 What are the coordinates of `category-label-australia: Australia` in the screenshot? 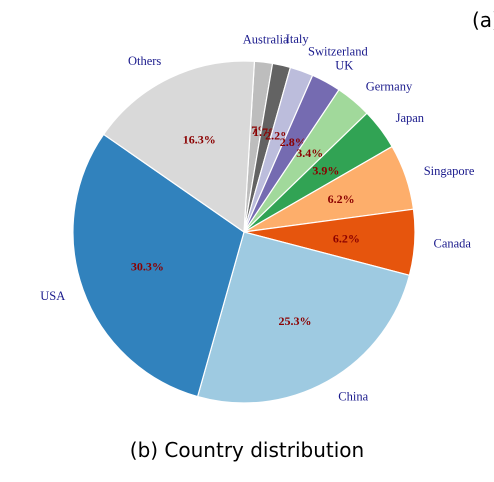 It's located at (266, 39).